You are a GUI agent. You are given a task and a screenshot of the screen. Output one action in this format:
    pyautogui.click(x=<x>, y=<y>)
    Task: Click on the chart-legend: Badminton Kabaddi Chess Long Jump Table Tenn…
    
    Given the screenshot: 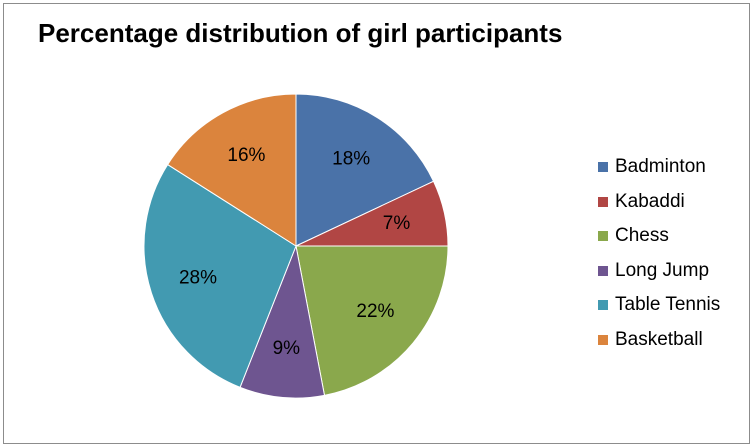 What is the action you would take?
    pyautogui.click(x=659, y=253)
    